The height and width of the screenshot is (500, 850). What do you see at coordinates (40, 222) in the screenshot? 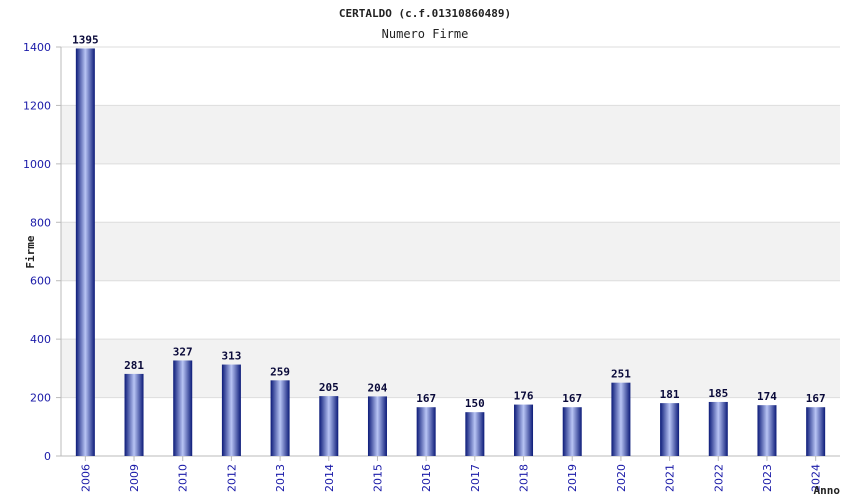
I see `y-tick-label: 800` at bounding box center [40, 222].